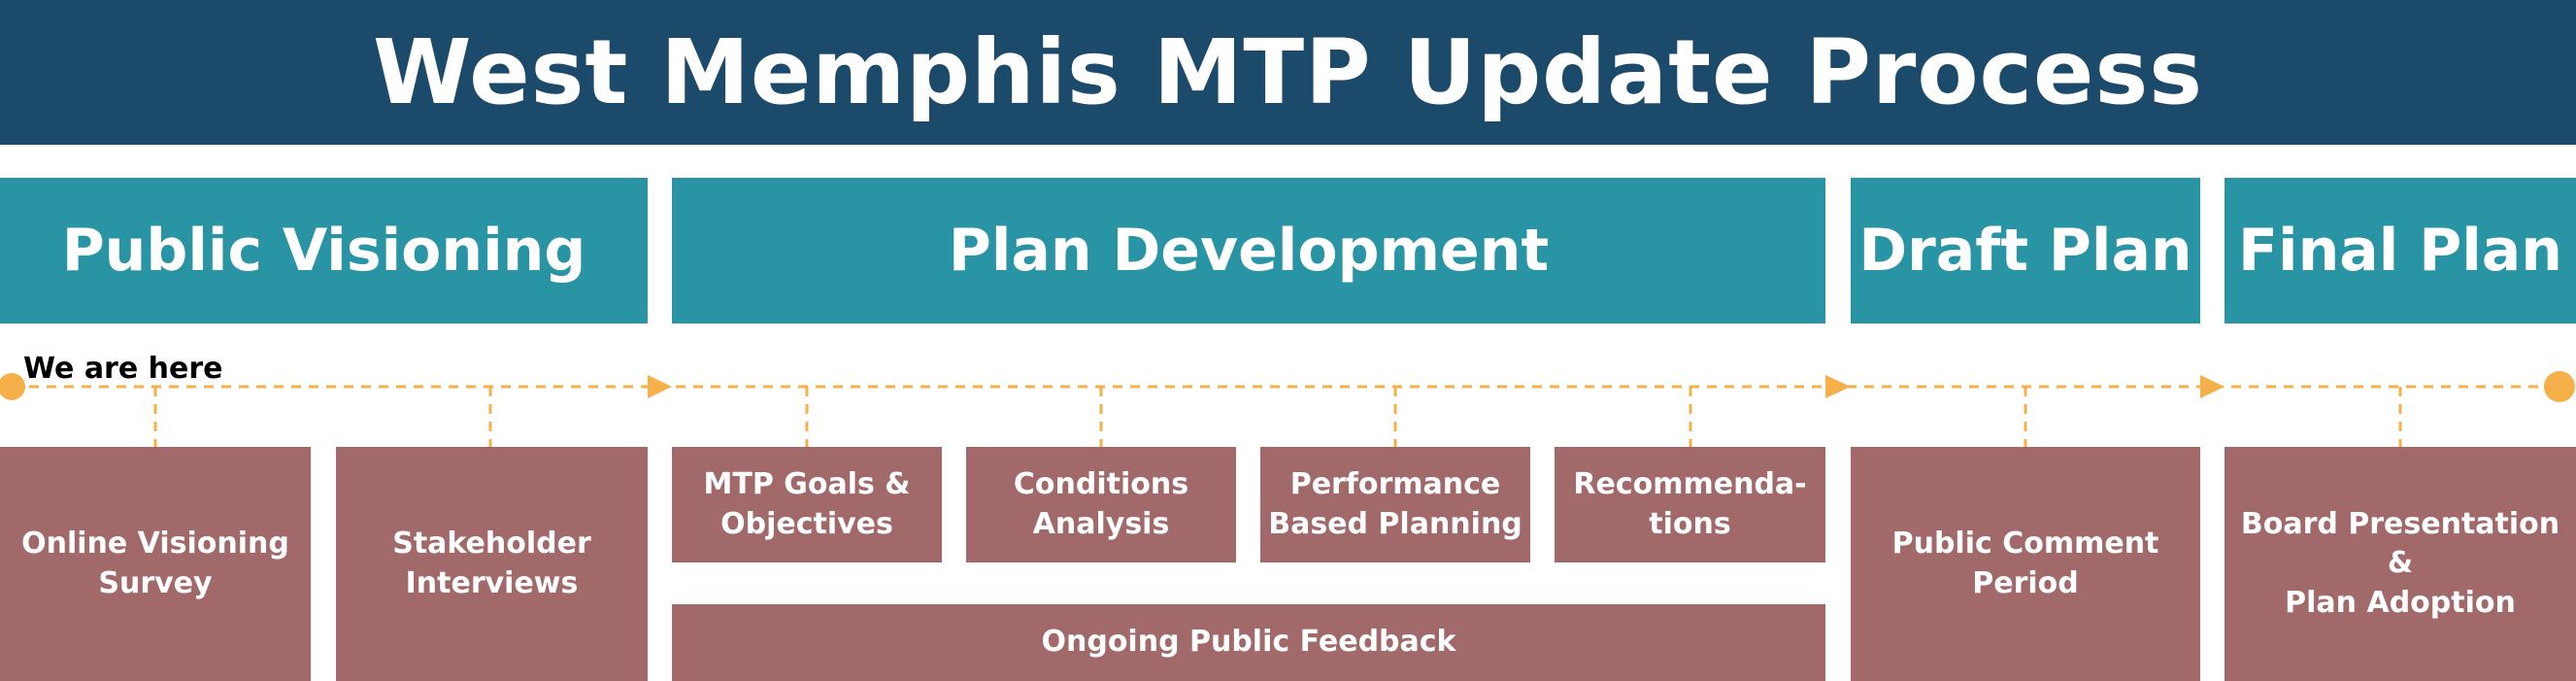 This screenshot has width=2576, height=681. What do you see at coordinates (2559, 386) in the screenshot?
I see `end-dot` at bounding box center [2559, 386].